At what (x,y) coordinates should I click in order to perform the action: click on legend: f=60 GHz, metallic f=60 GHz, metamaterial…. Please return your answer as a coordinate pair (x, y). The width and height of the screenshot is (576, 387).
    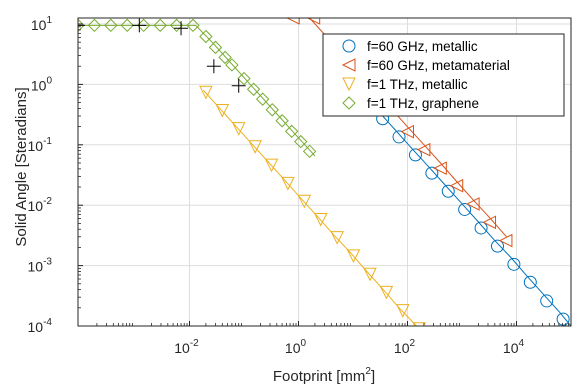
    Looking at the image, I should click on (443, 75).